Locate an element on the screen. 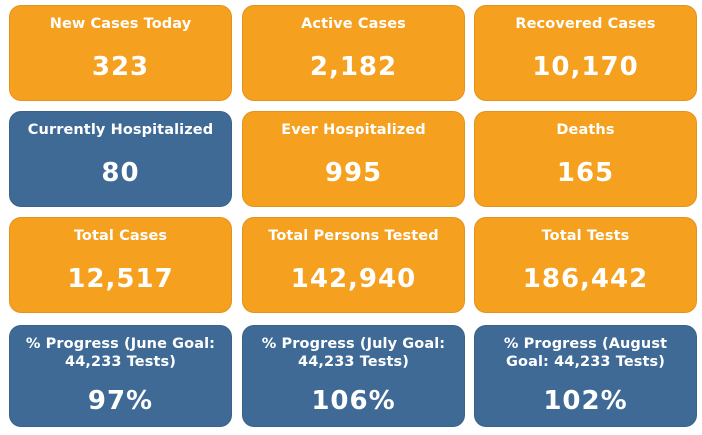 The width and height of the screenshot is (702, 435). kpi-value: 80 is located at coordinates (120, 173).